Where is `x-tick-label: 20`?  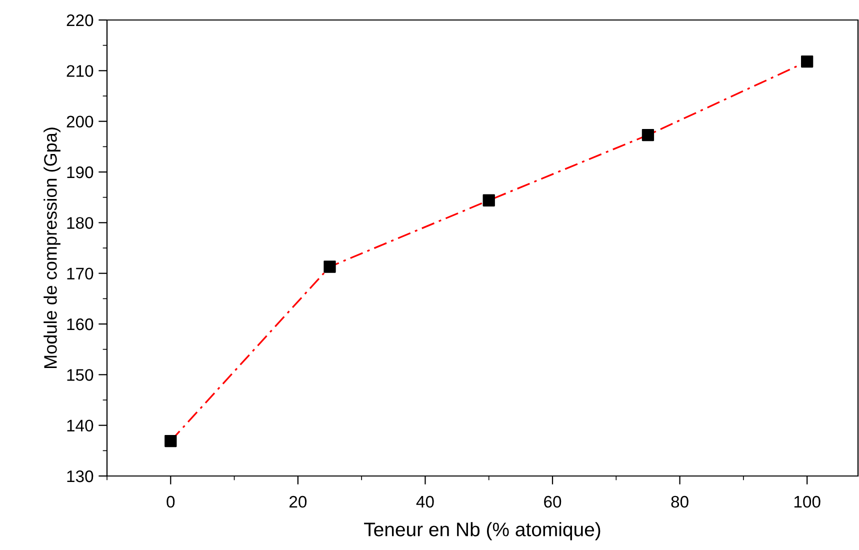
x-tick-label: 20 is located at coordinates (298, 502).